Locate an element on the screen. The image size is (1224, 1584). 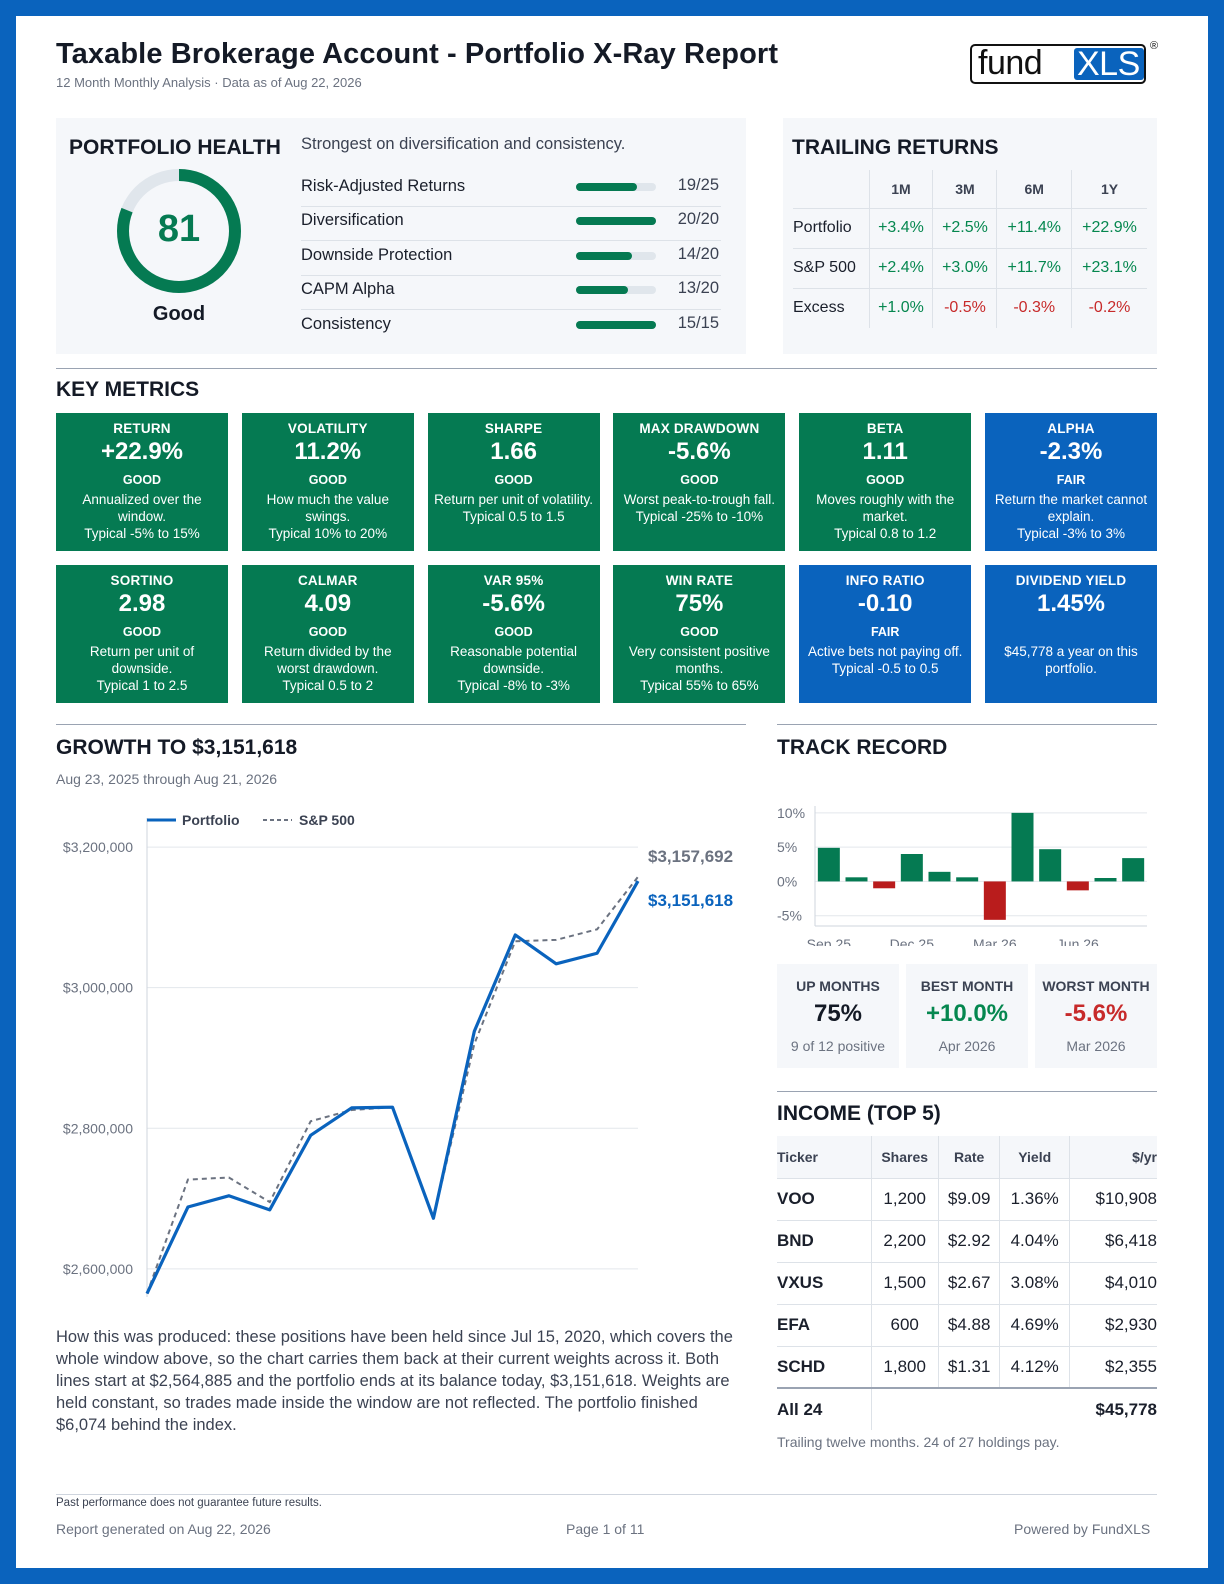
return-cell: +2.4% is located at coordinates (901, 268).